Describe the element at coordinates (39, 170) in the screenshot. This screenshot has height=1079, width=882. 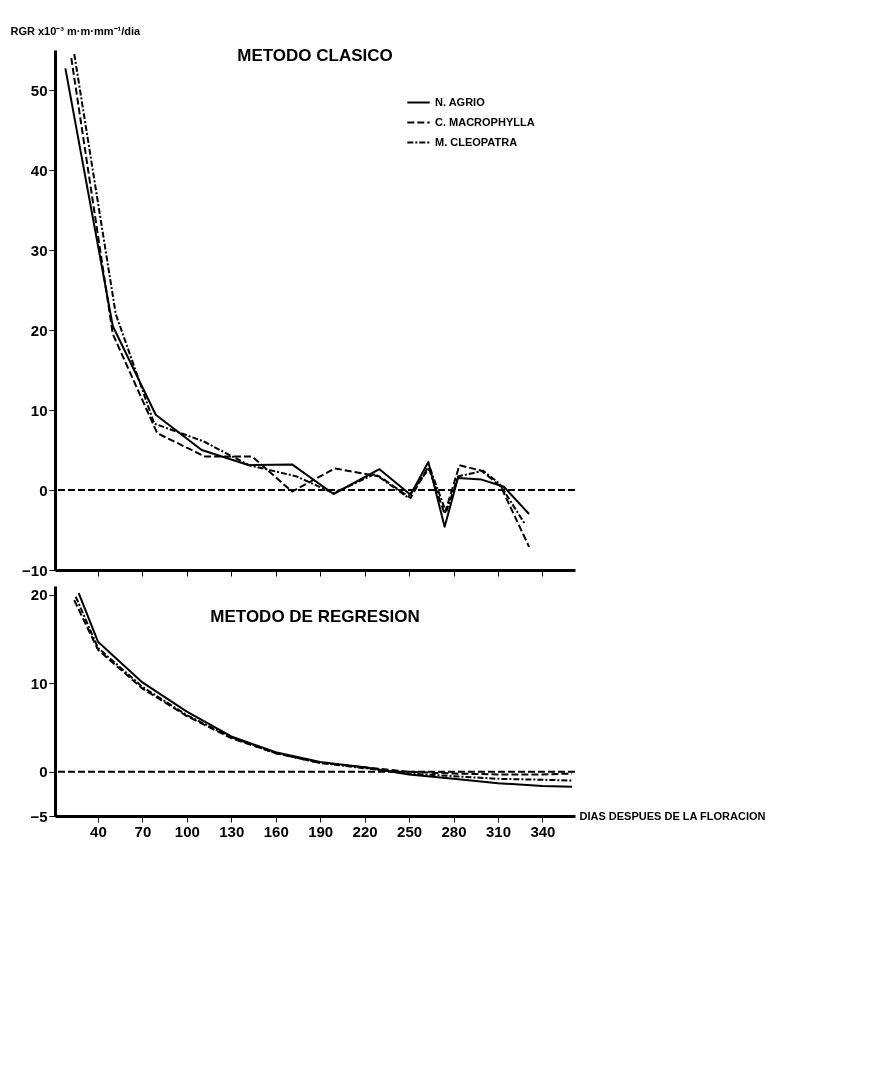
I see `y-tick-label: 40` at that location.